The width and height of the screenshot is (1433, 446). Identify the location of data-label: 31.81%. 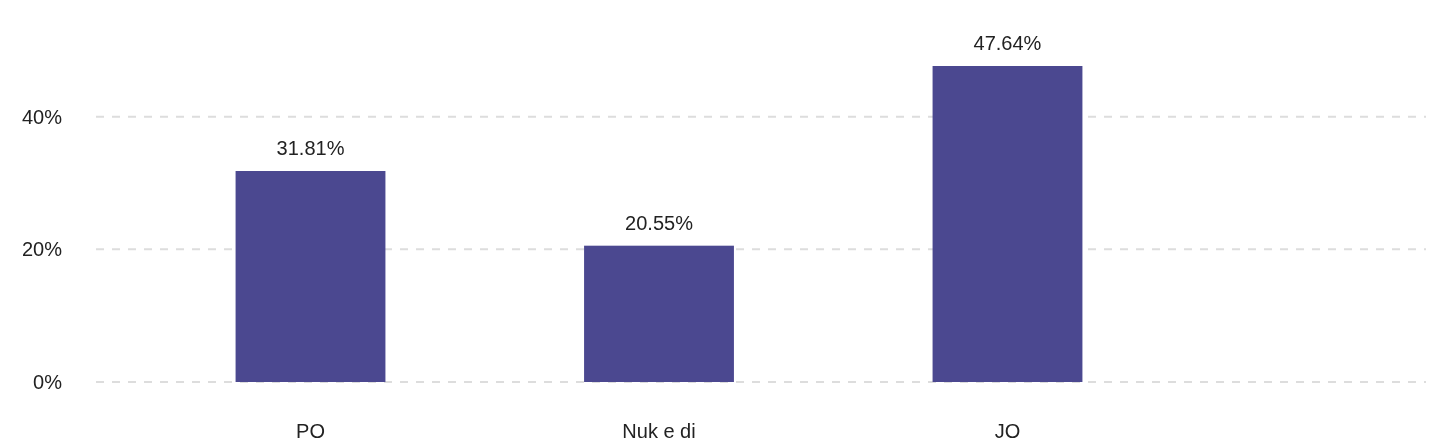
(310, 148).